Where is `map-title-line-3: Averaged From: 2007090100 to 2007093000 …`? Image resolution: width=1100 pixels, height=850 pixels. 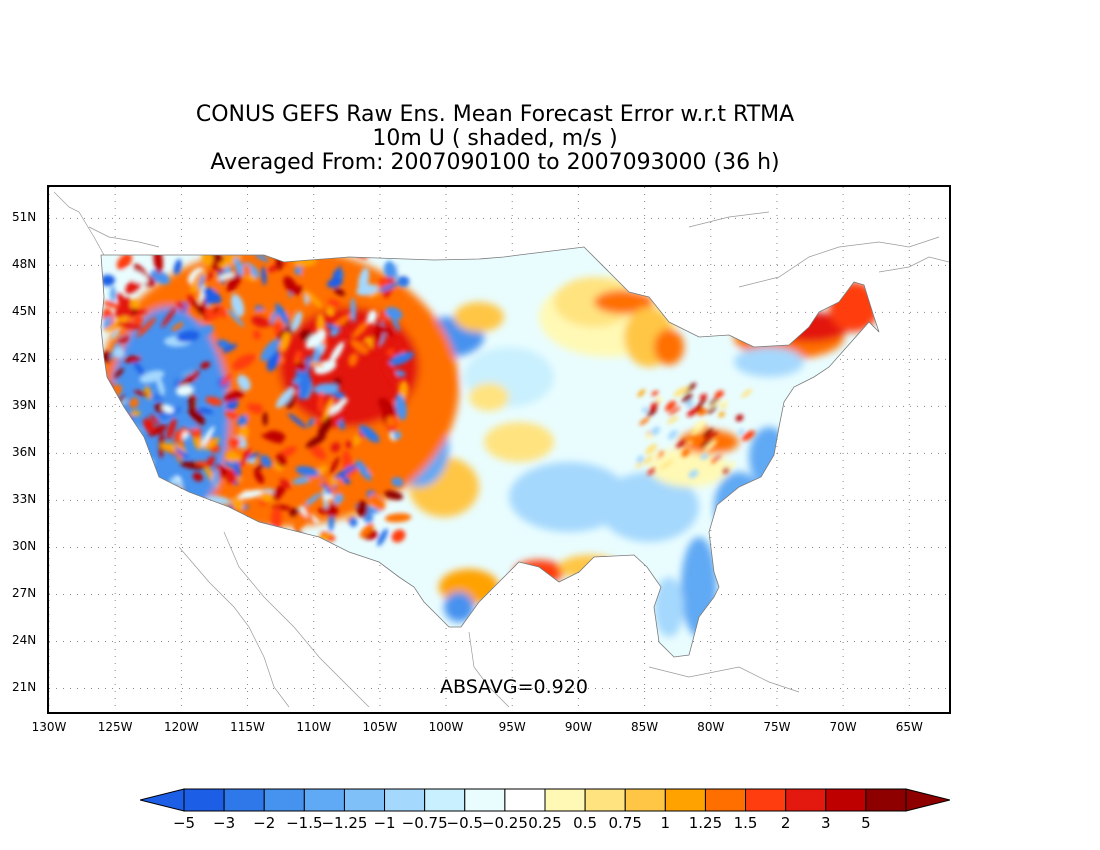
map-title-line-3: Averaged From: 2007090100 to 2007093000 … is located at coordinates (495, 162).